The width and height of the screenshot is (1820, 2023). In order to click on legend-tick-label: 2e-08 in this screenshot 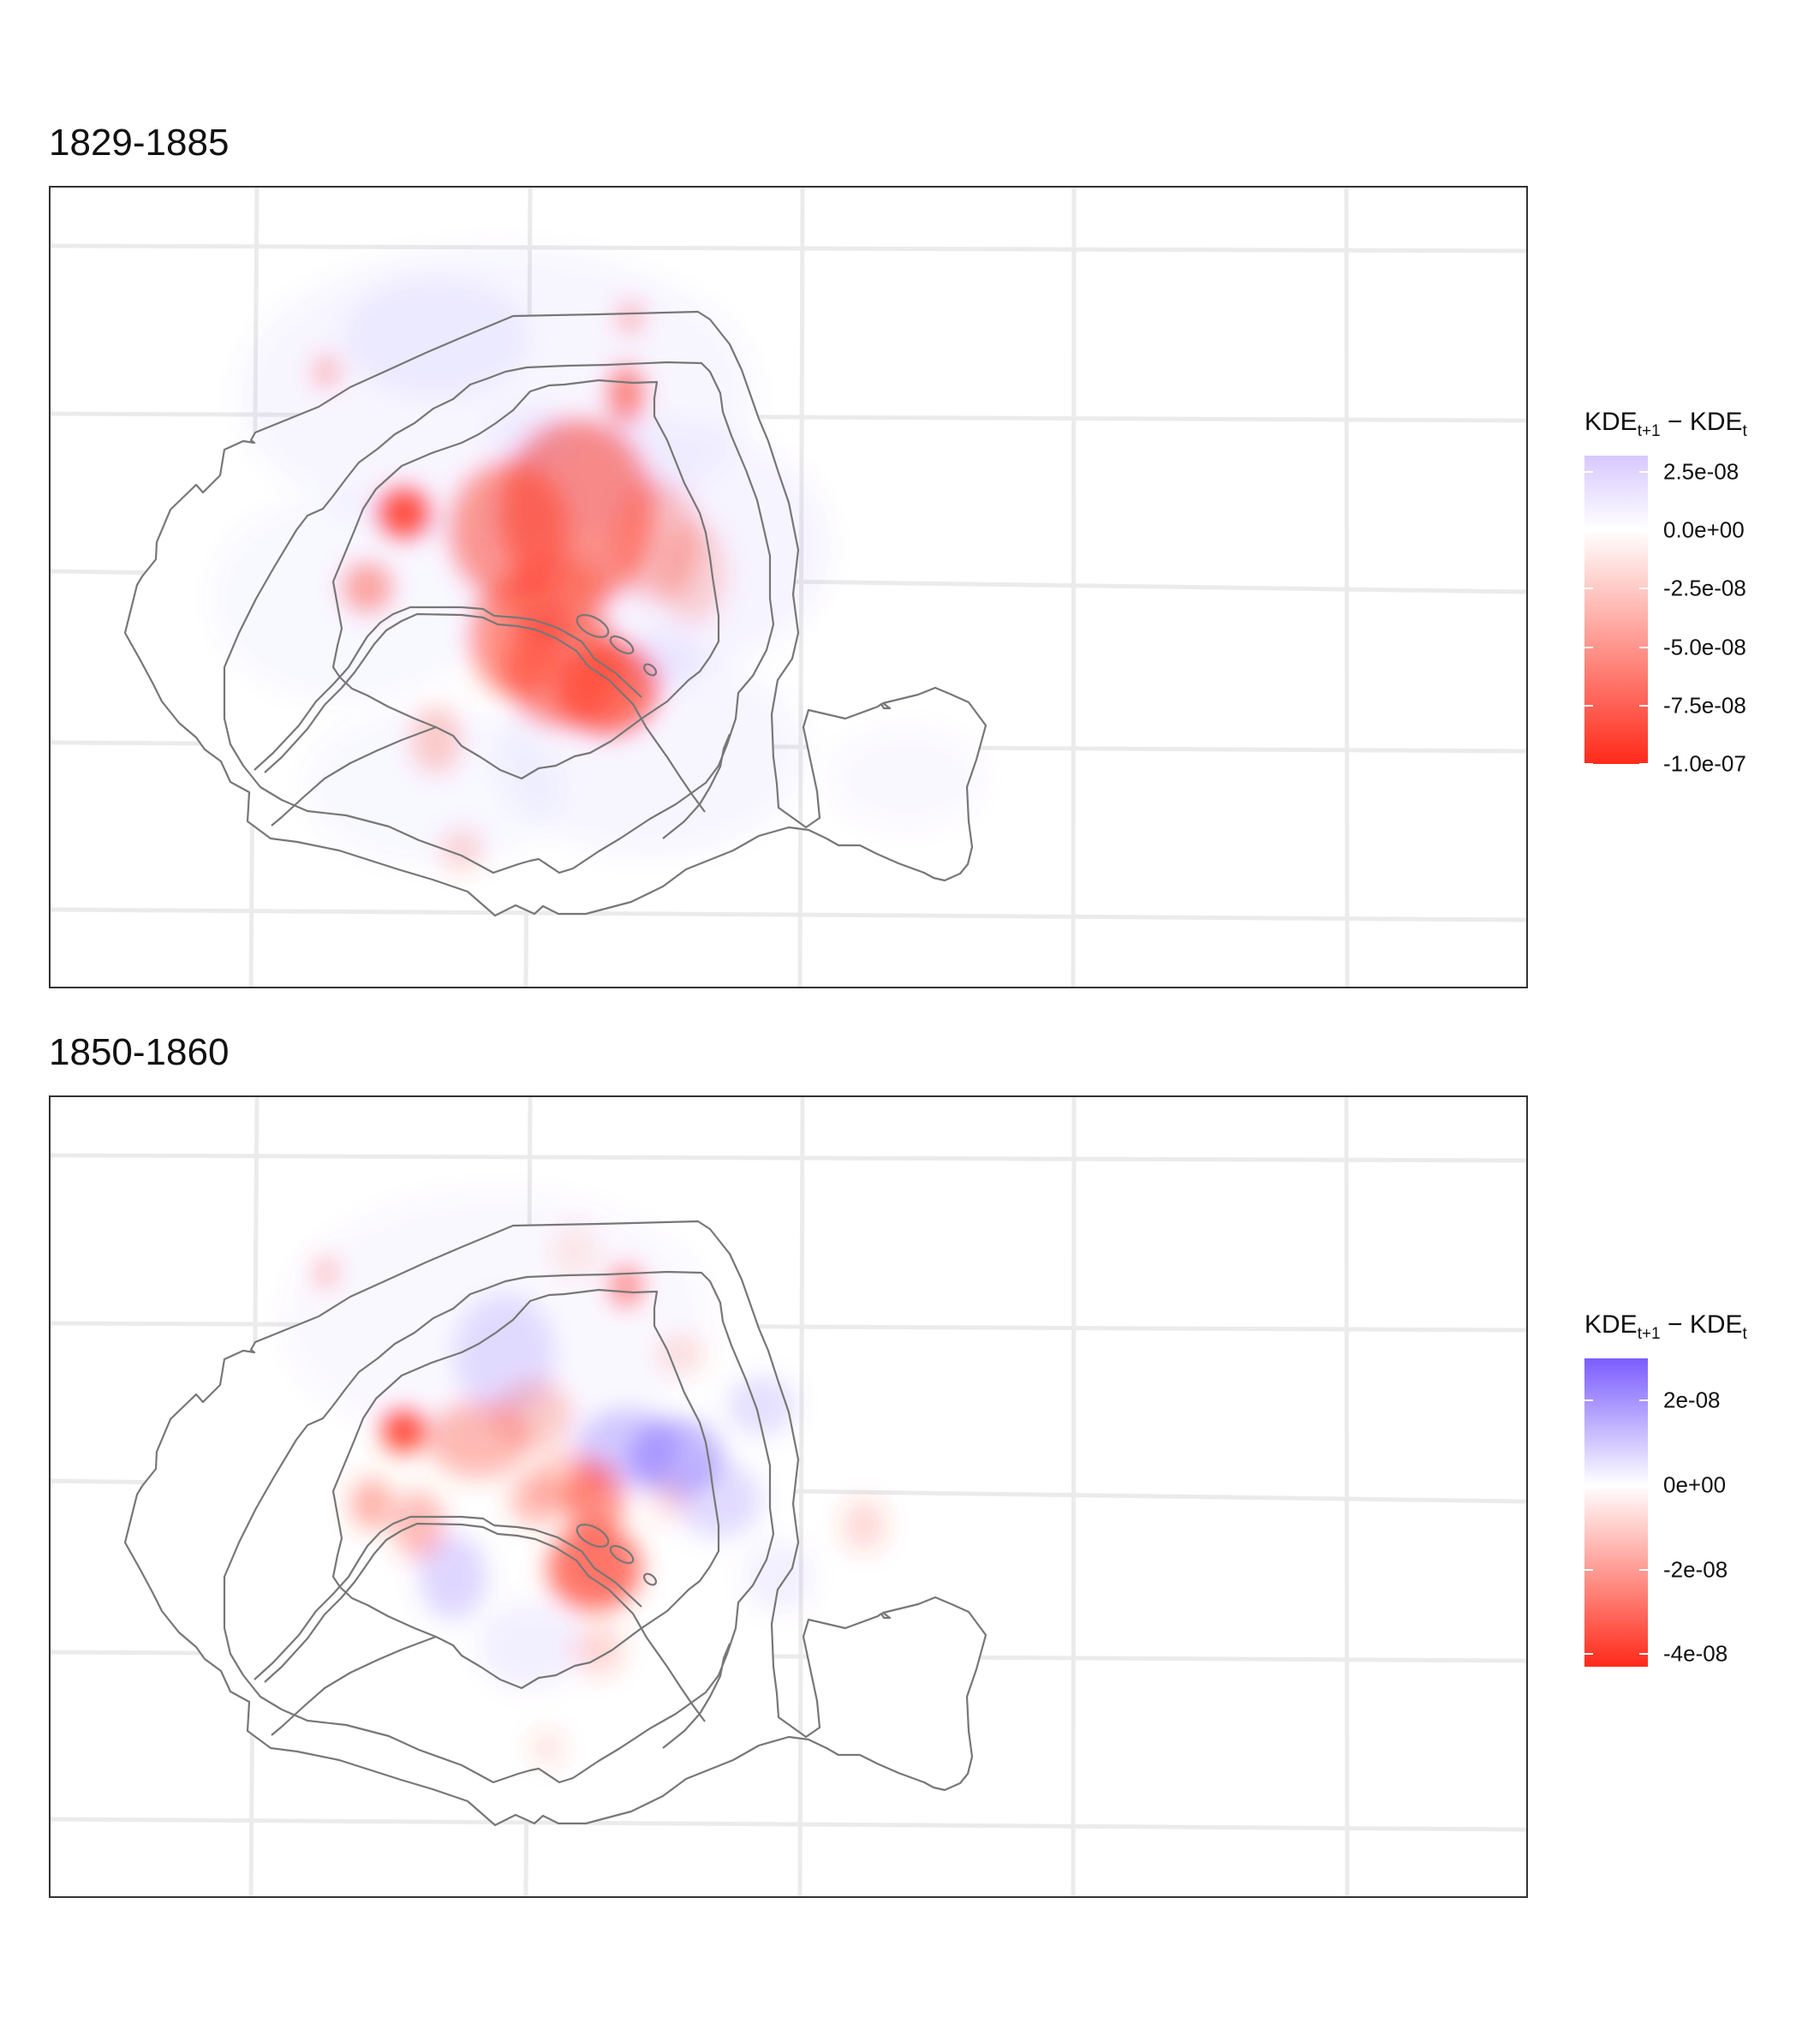, I will do `click(1692, 1400)`.